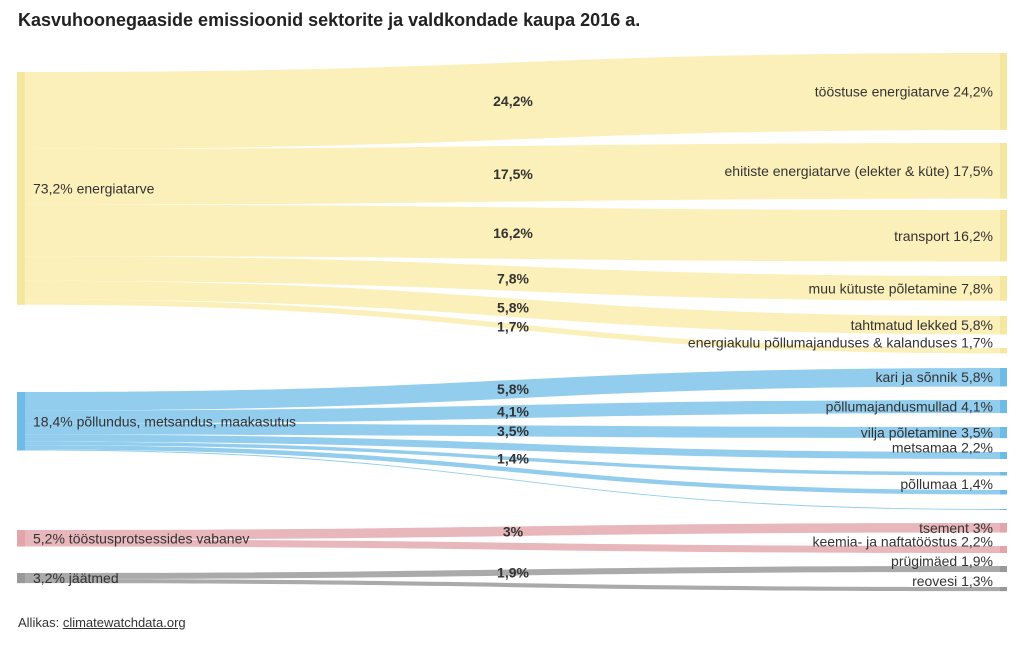 Image resolution: width=1024 pixels, height=647 pixels. I want to click on flow-value-label: 1,7%, so click(513, 326).